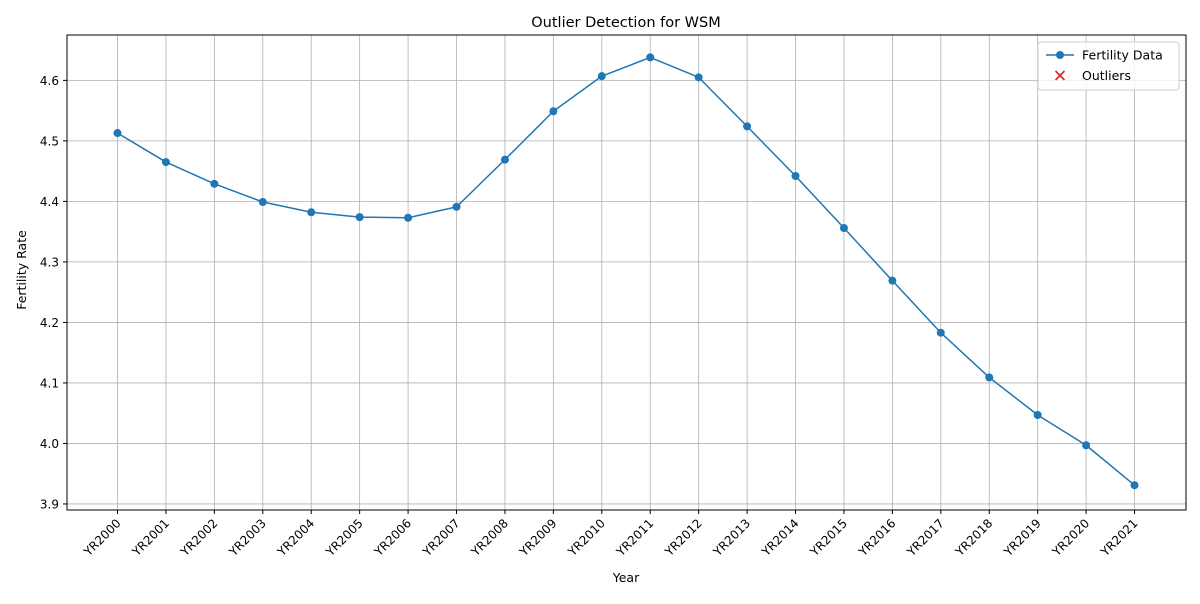  What do you see at coordinates (537, 537) in the screenshot?
I see `x-tick-label: YR2009` at bounding box center [537, 537].